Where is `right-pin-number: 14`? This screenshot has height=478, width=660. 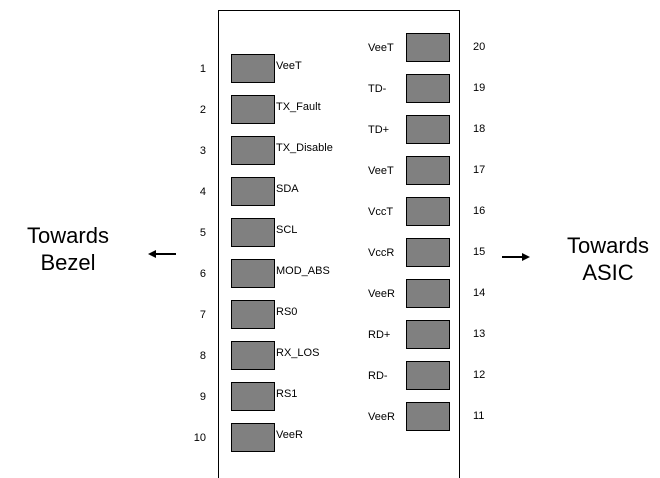
right-pin-number: 14 is located at coordinates (479, 293).